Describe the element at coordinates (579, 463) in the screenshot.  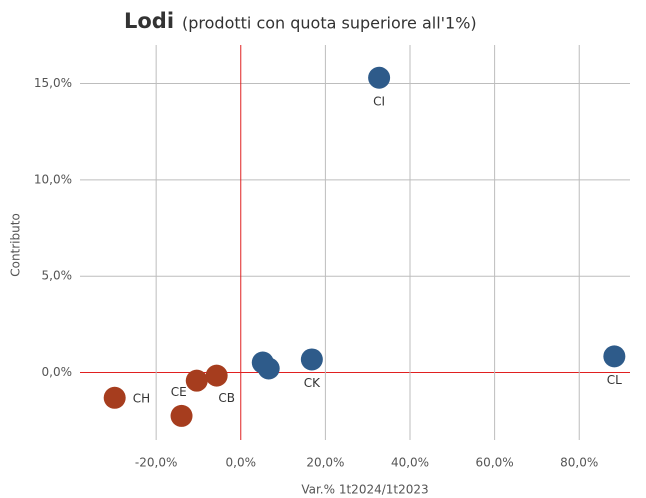
I see `x-tick-label: 80,0%` at that location.